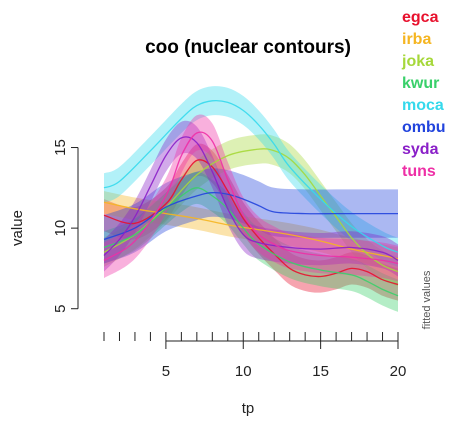 The height and width of the screenshot is (427, 454). Describe the element at coordinates (417, 61) in the screenshot. I see `legend-item-joka: joka` at that location.